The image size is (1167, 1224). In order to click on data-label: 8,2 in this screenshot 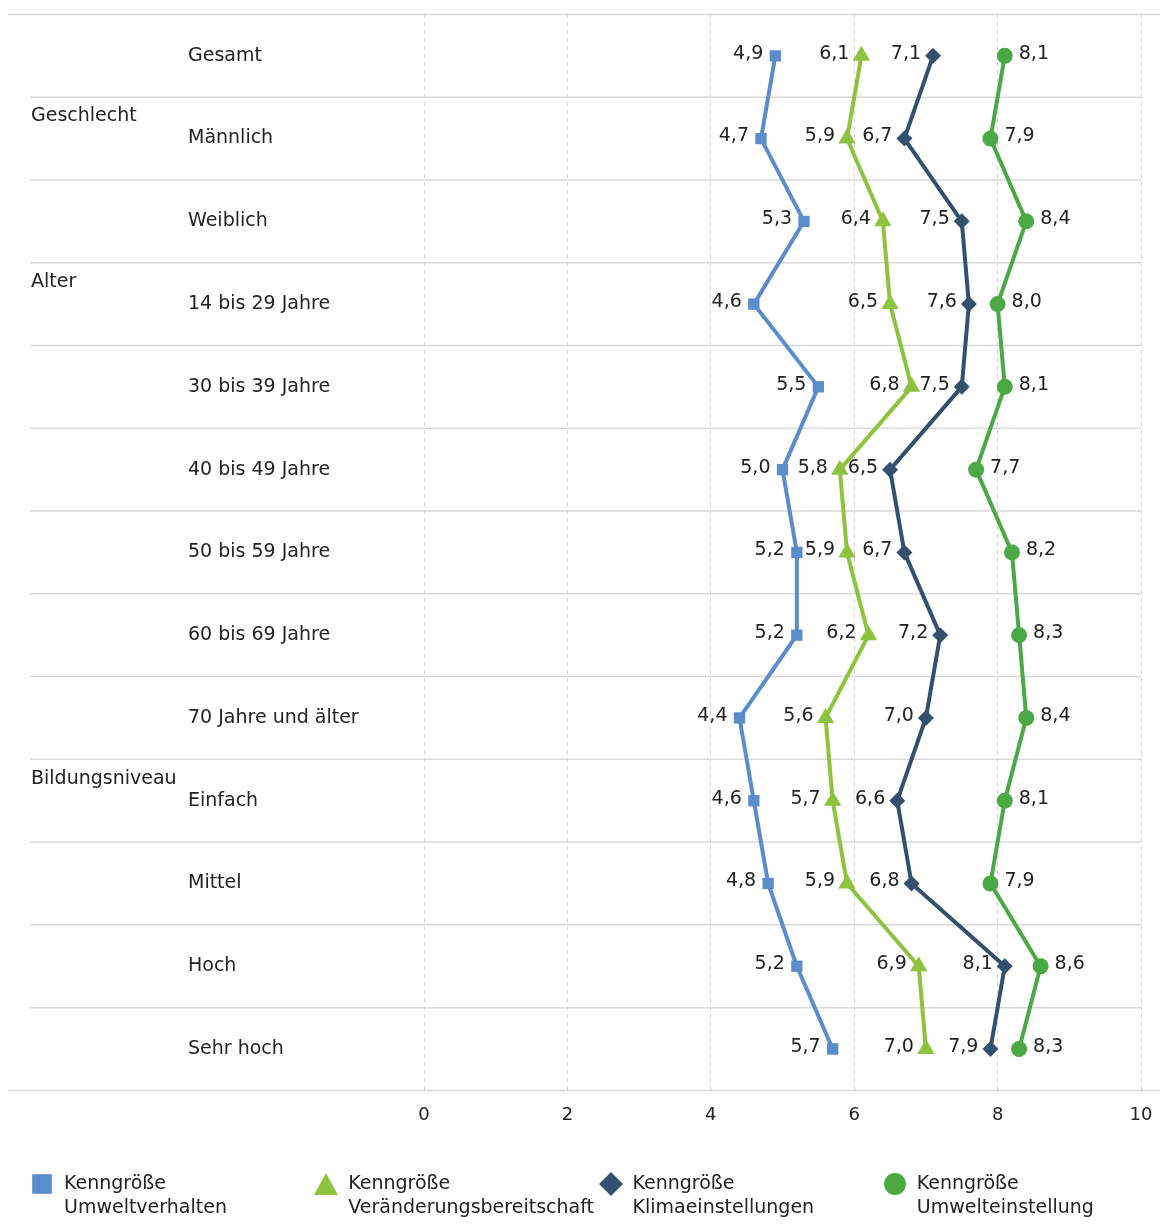, I will do `click(1041, 548)`.